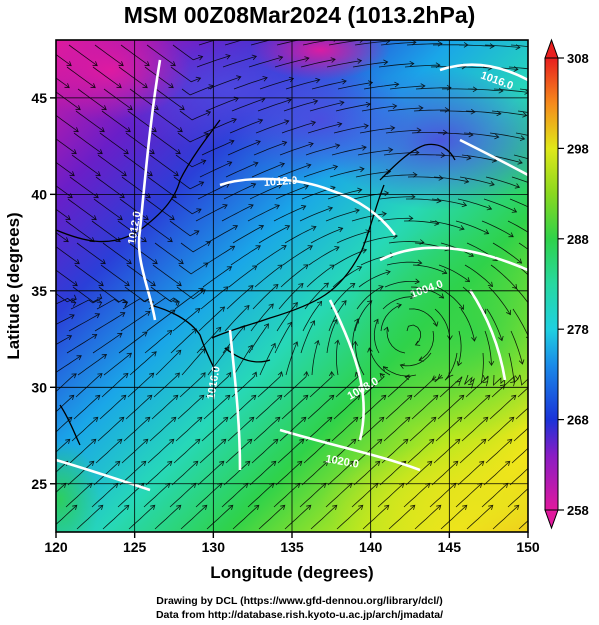 This screenshot has width=599, height=625. What do you see at coordinates (292, 547) in the screenshot?
I see `x-tick-label: 135` at bounding box center [292, 547].